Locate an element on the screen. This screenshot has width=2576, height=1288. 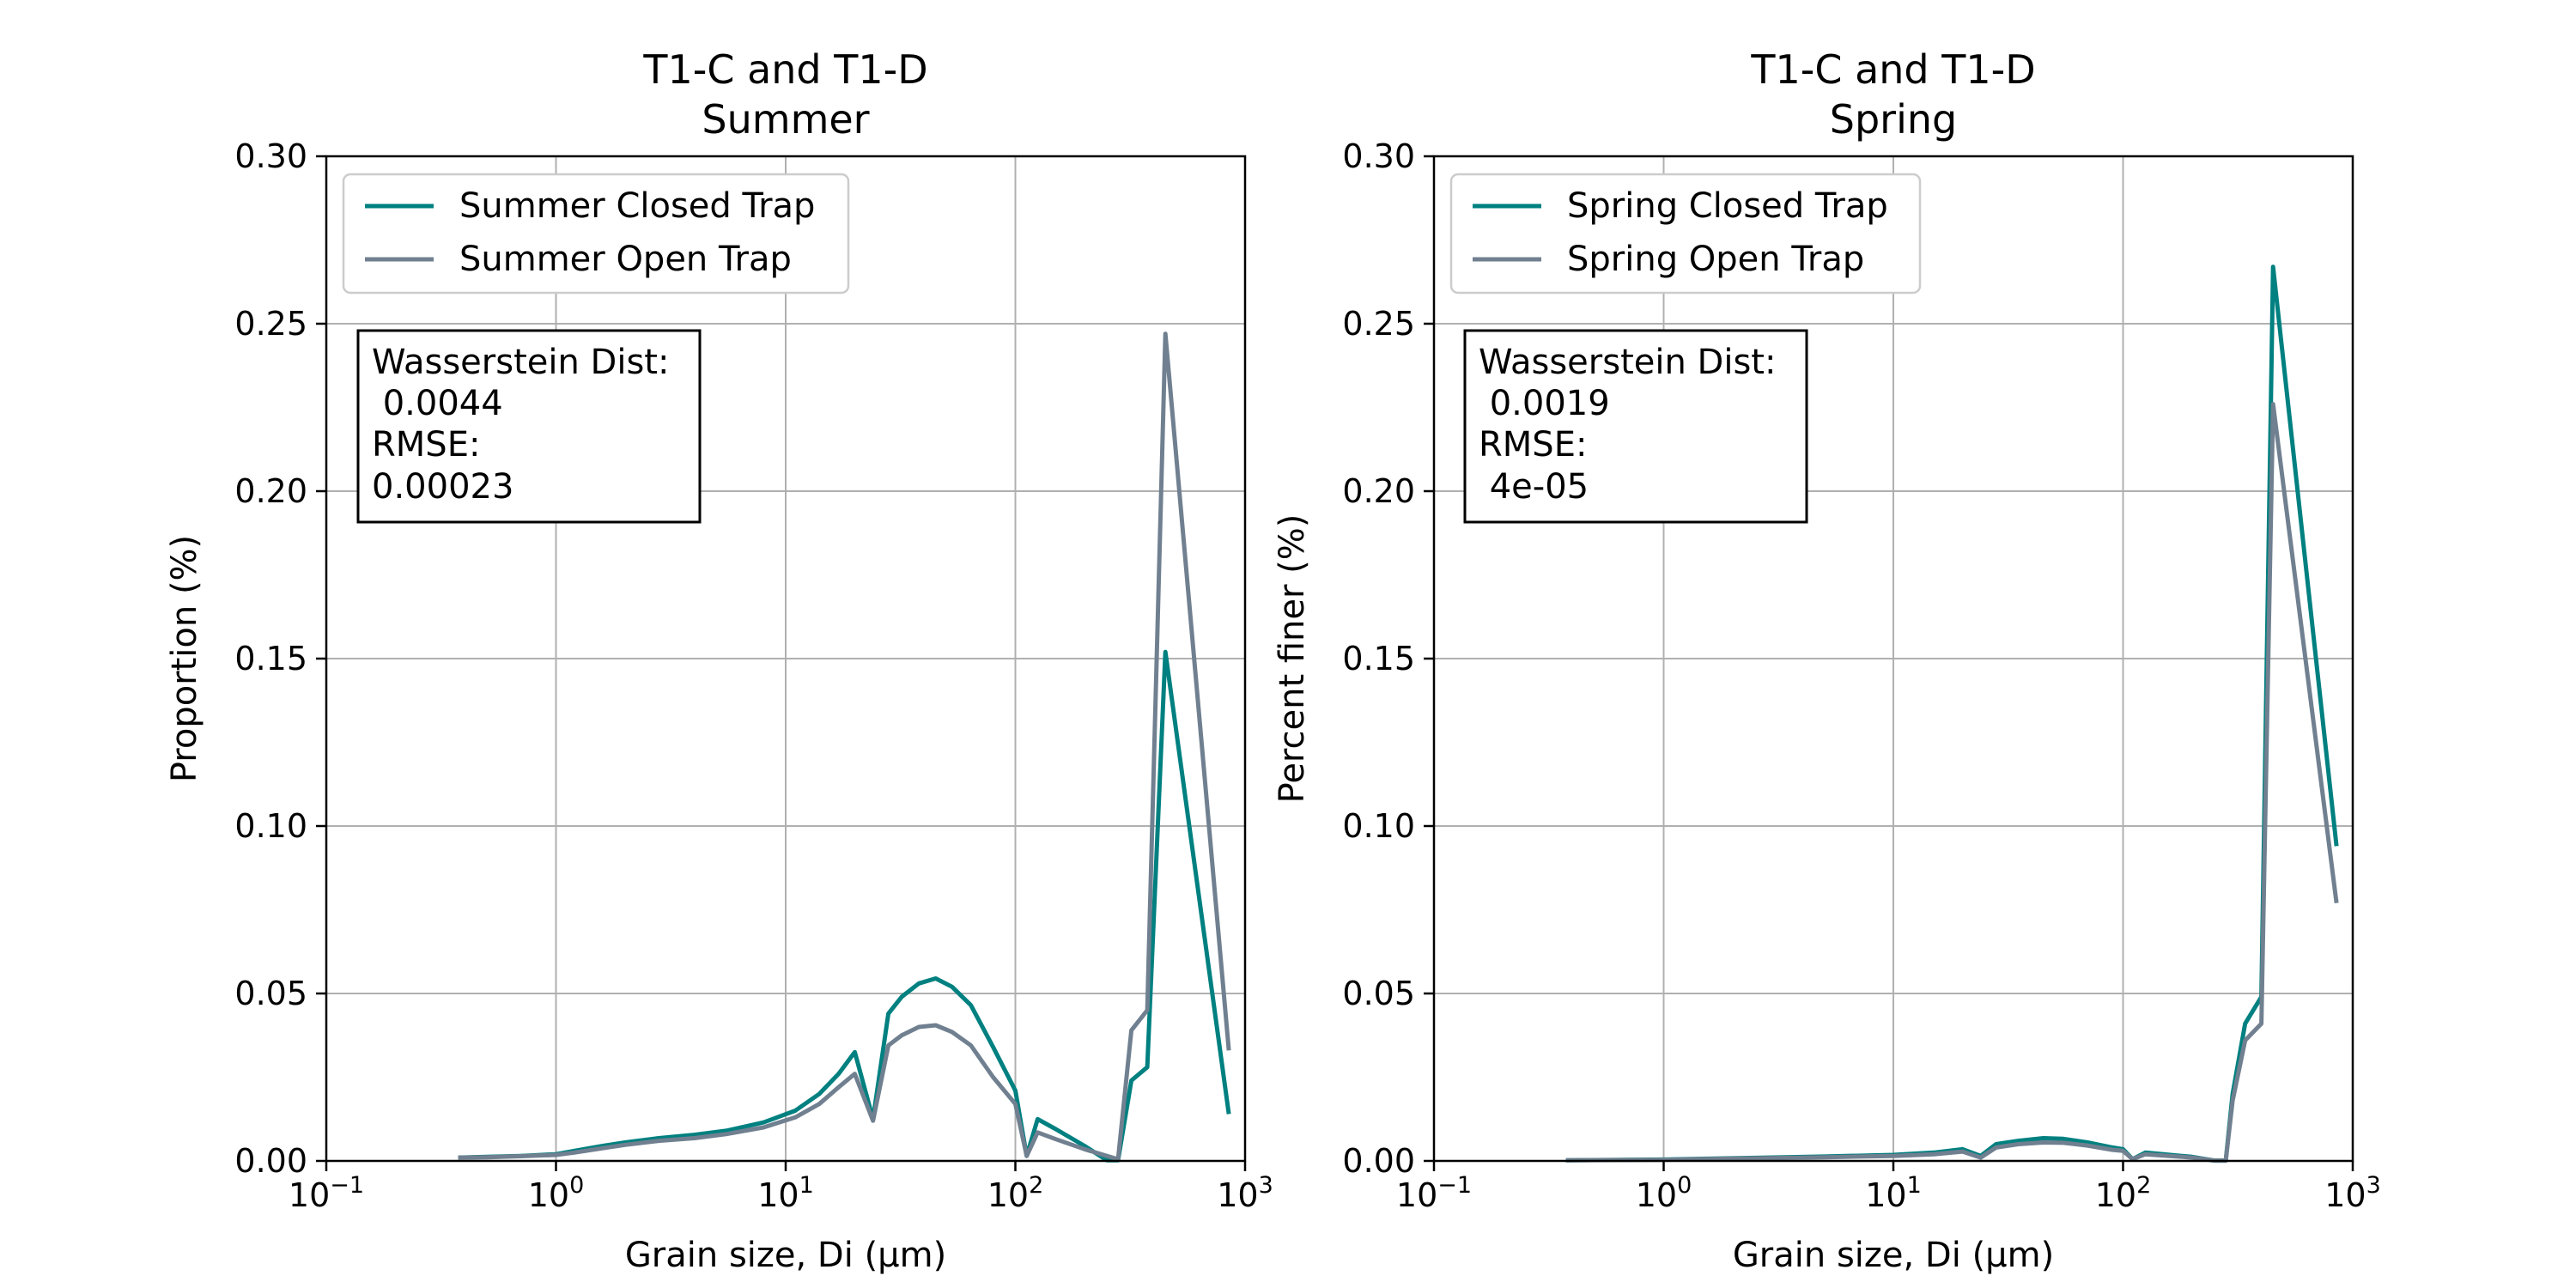
annotation-line-2: 0.0019 is located at coordinates (1544, 403).